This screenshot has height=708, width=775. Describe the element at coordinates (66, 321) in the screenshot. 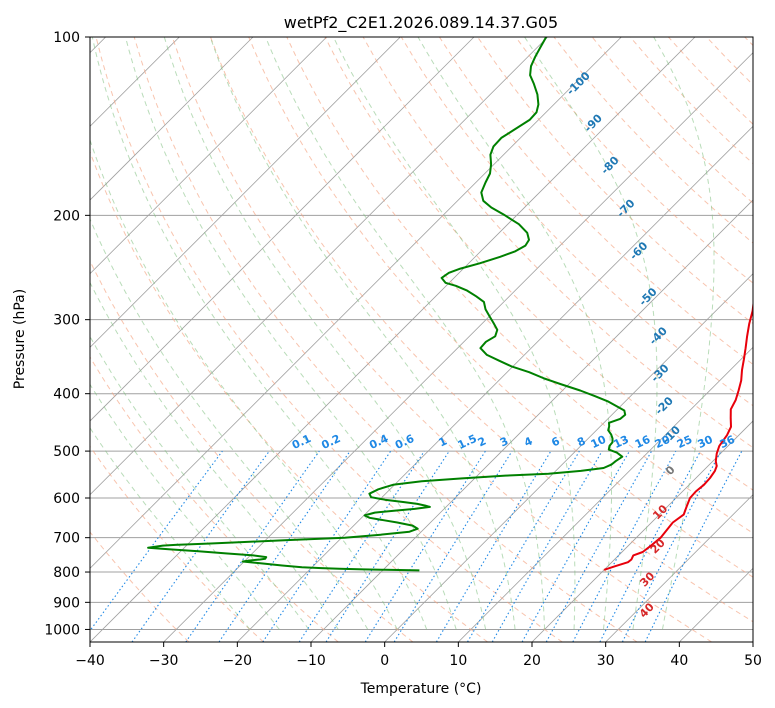

I see `y-tick-label: 300` at that location.